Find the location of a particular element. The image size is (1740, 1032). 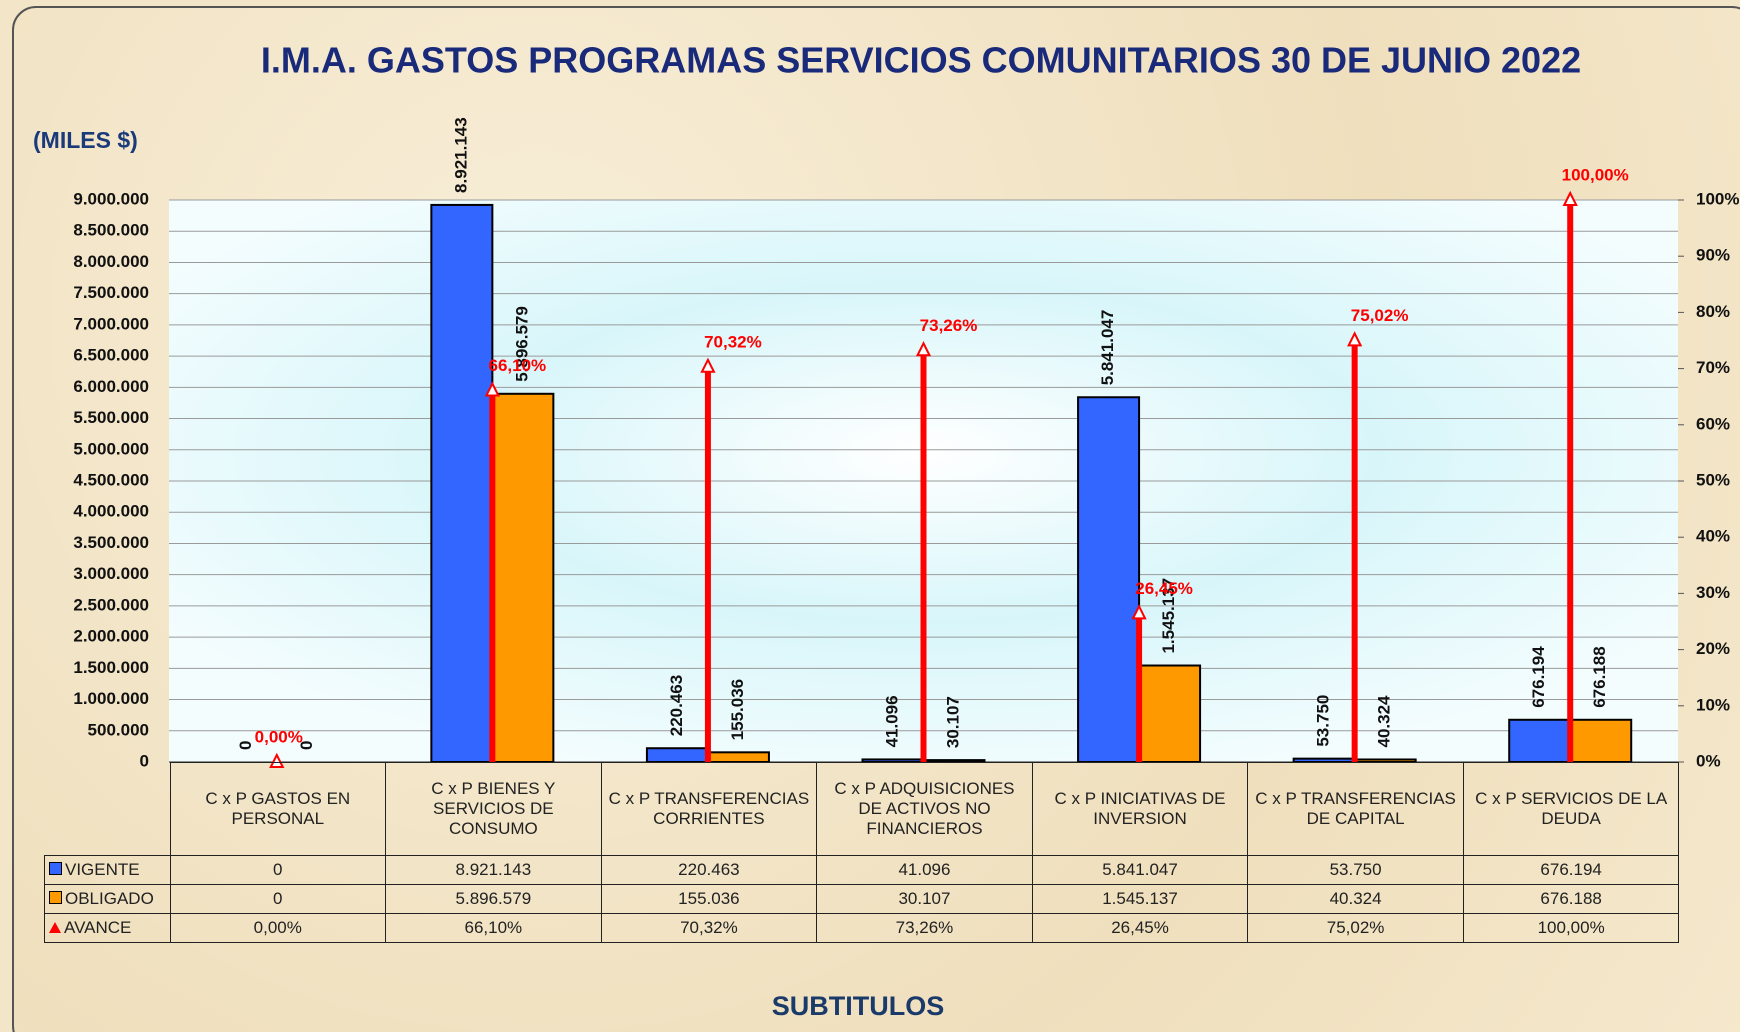

legend-label: VIGENTE is located at coordinates (102, 869).